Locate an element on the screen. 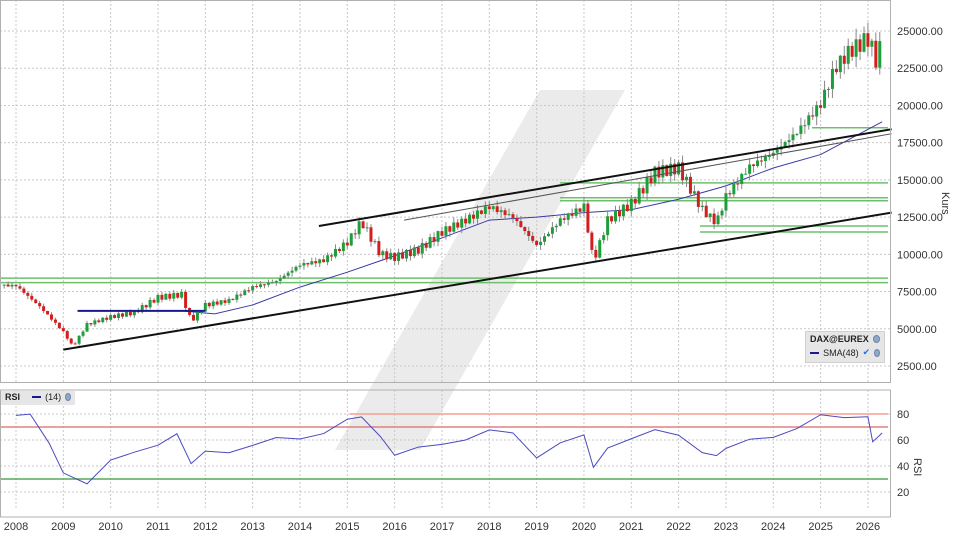  rsi-title: RSI is located at coordinates (13, 397).